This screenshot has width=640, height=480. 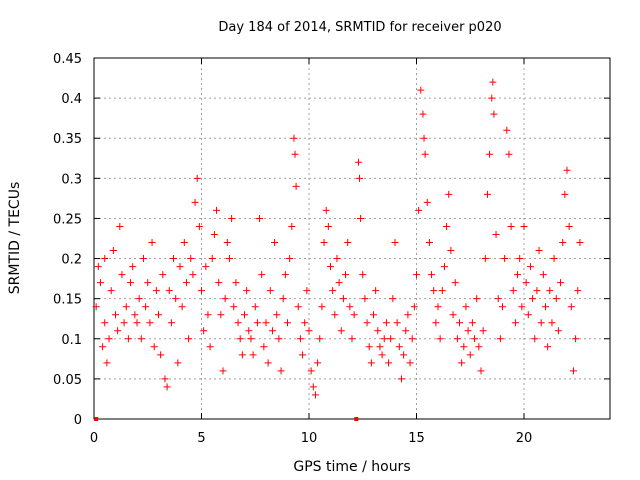 What do you see at coordinates (15, 238) in the screenshot?
I see `y-axis-label: SRMTID / TECUs` at bounding box center [15, 238].